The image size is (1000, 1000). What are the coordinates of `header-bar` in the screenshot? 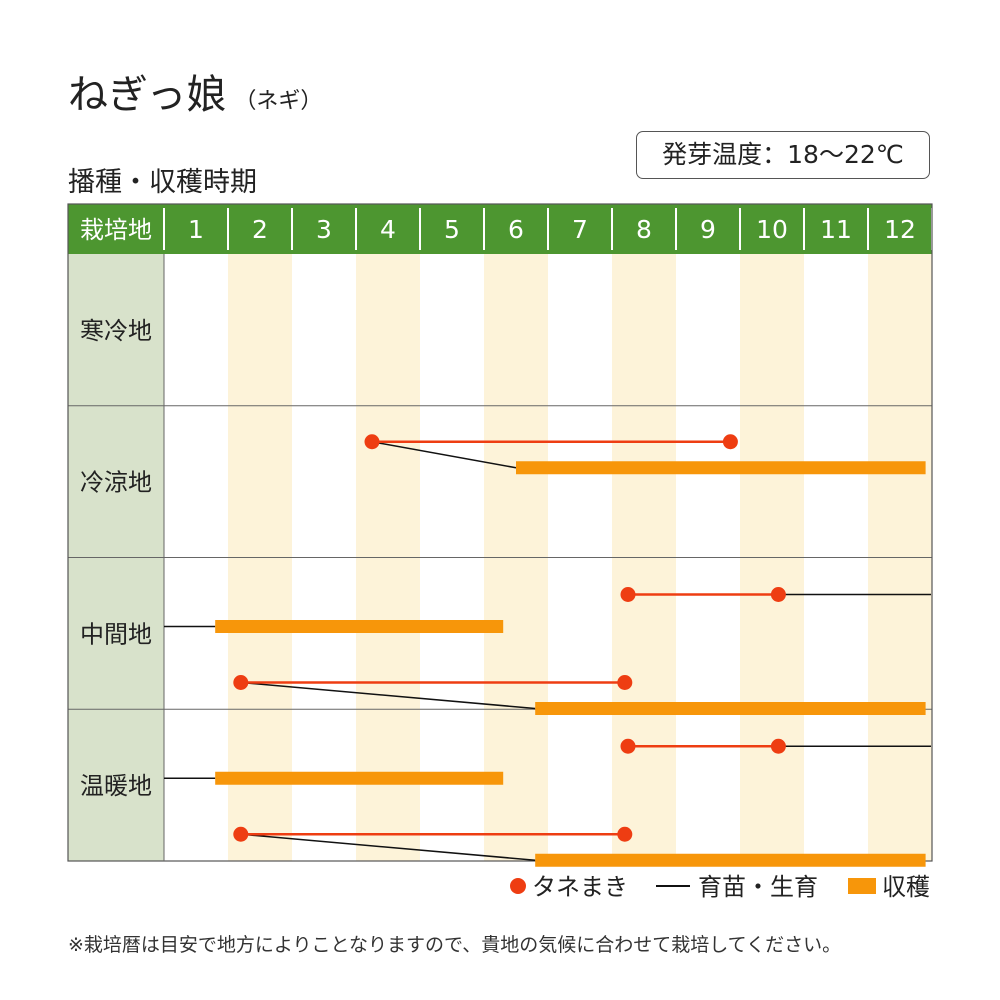 It's located at (500, 229).